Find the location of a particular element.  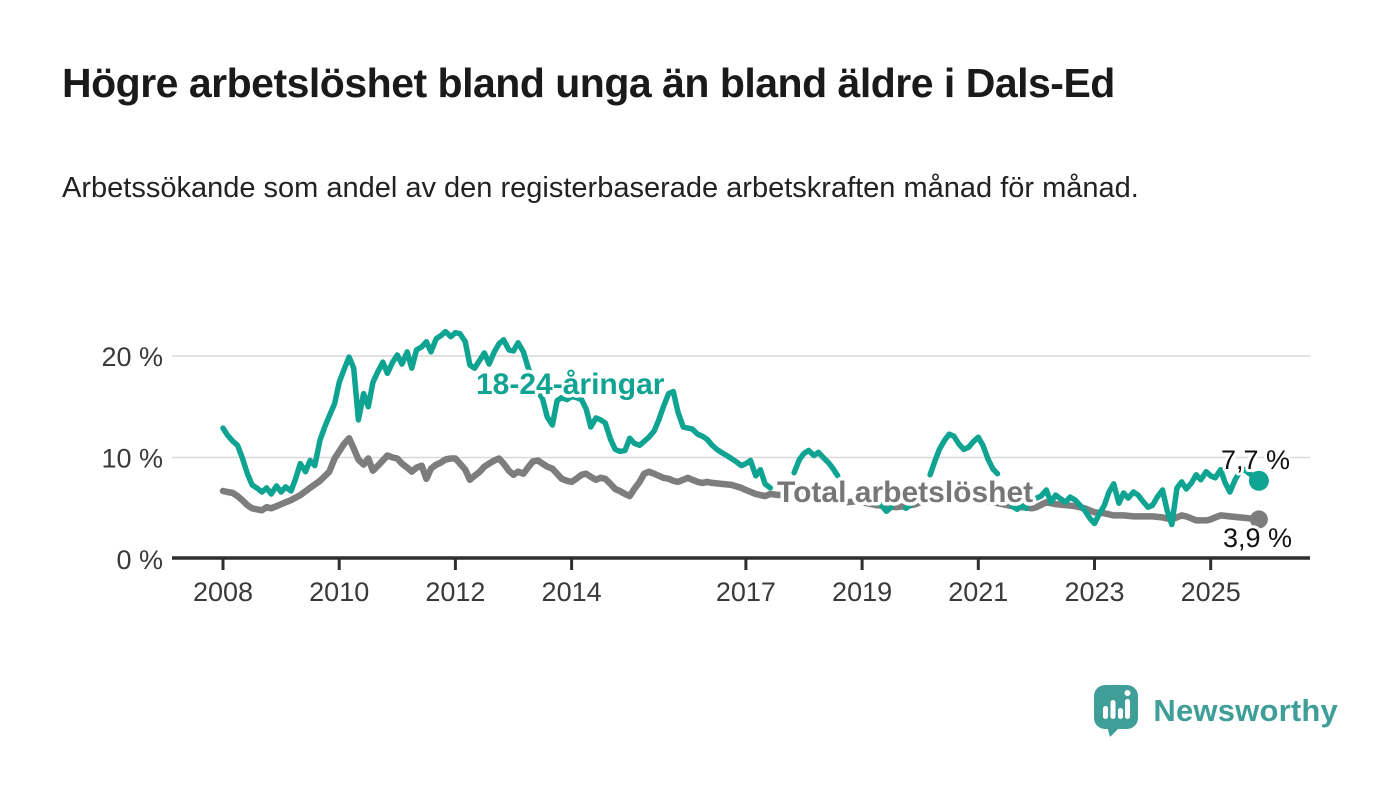

end-value-label-young: 7,7 % is located at coordinates (1255, 460).